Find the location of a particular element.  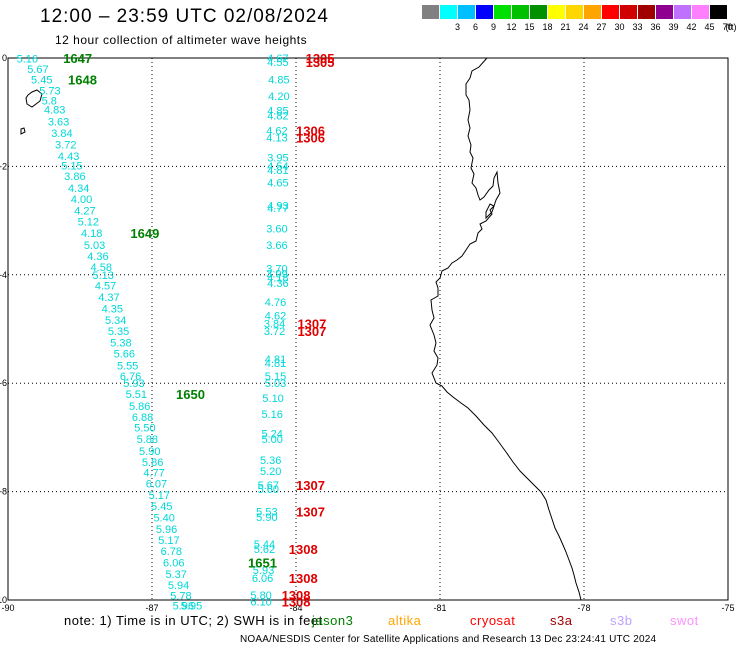

wave-height-value: 3.60 is located at coordinates (276, 230).